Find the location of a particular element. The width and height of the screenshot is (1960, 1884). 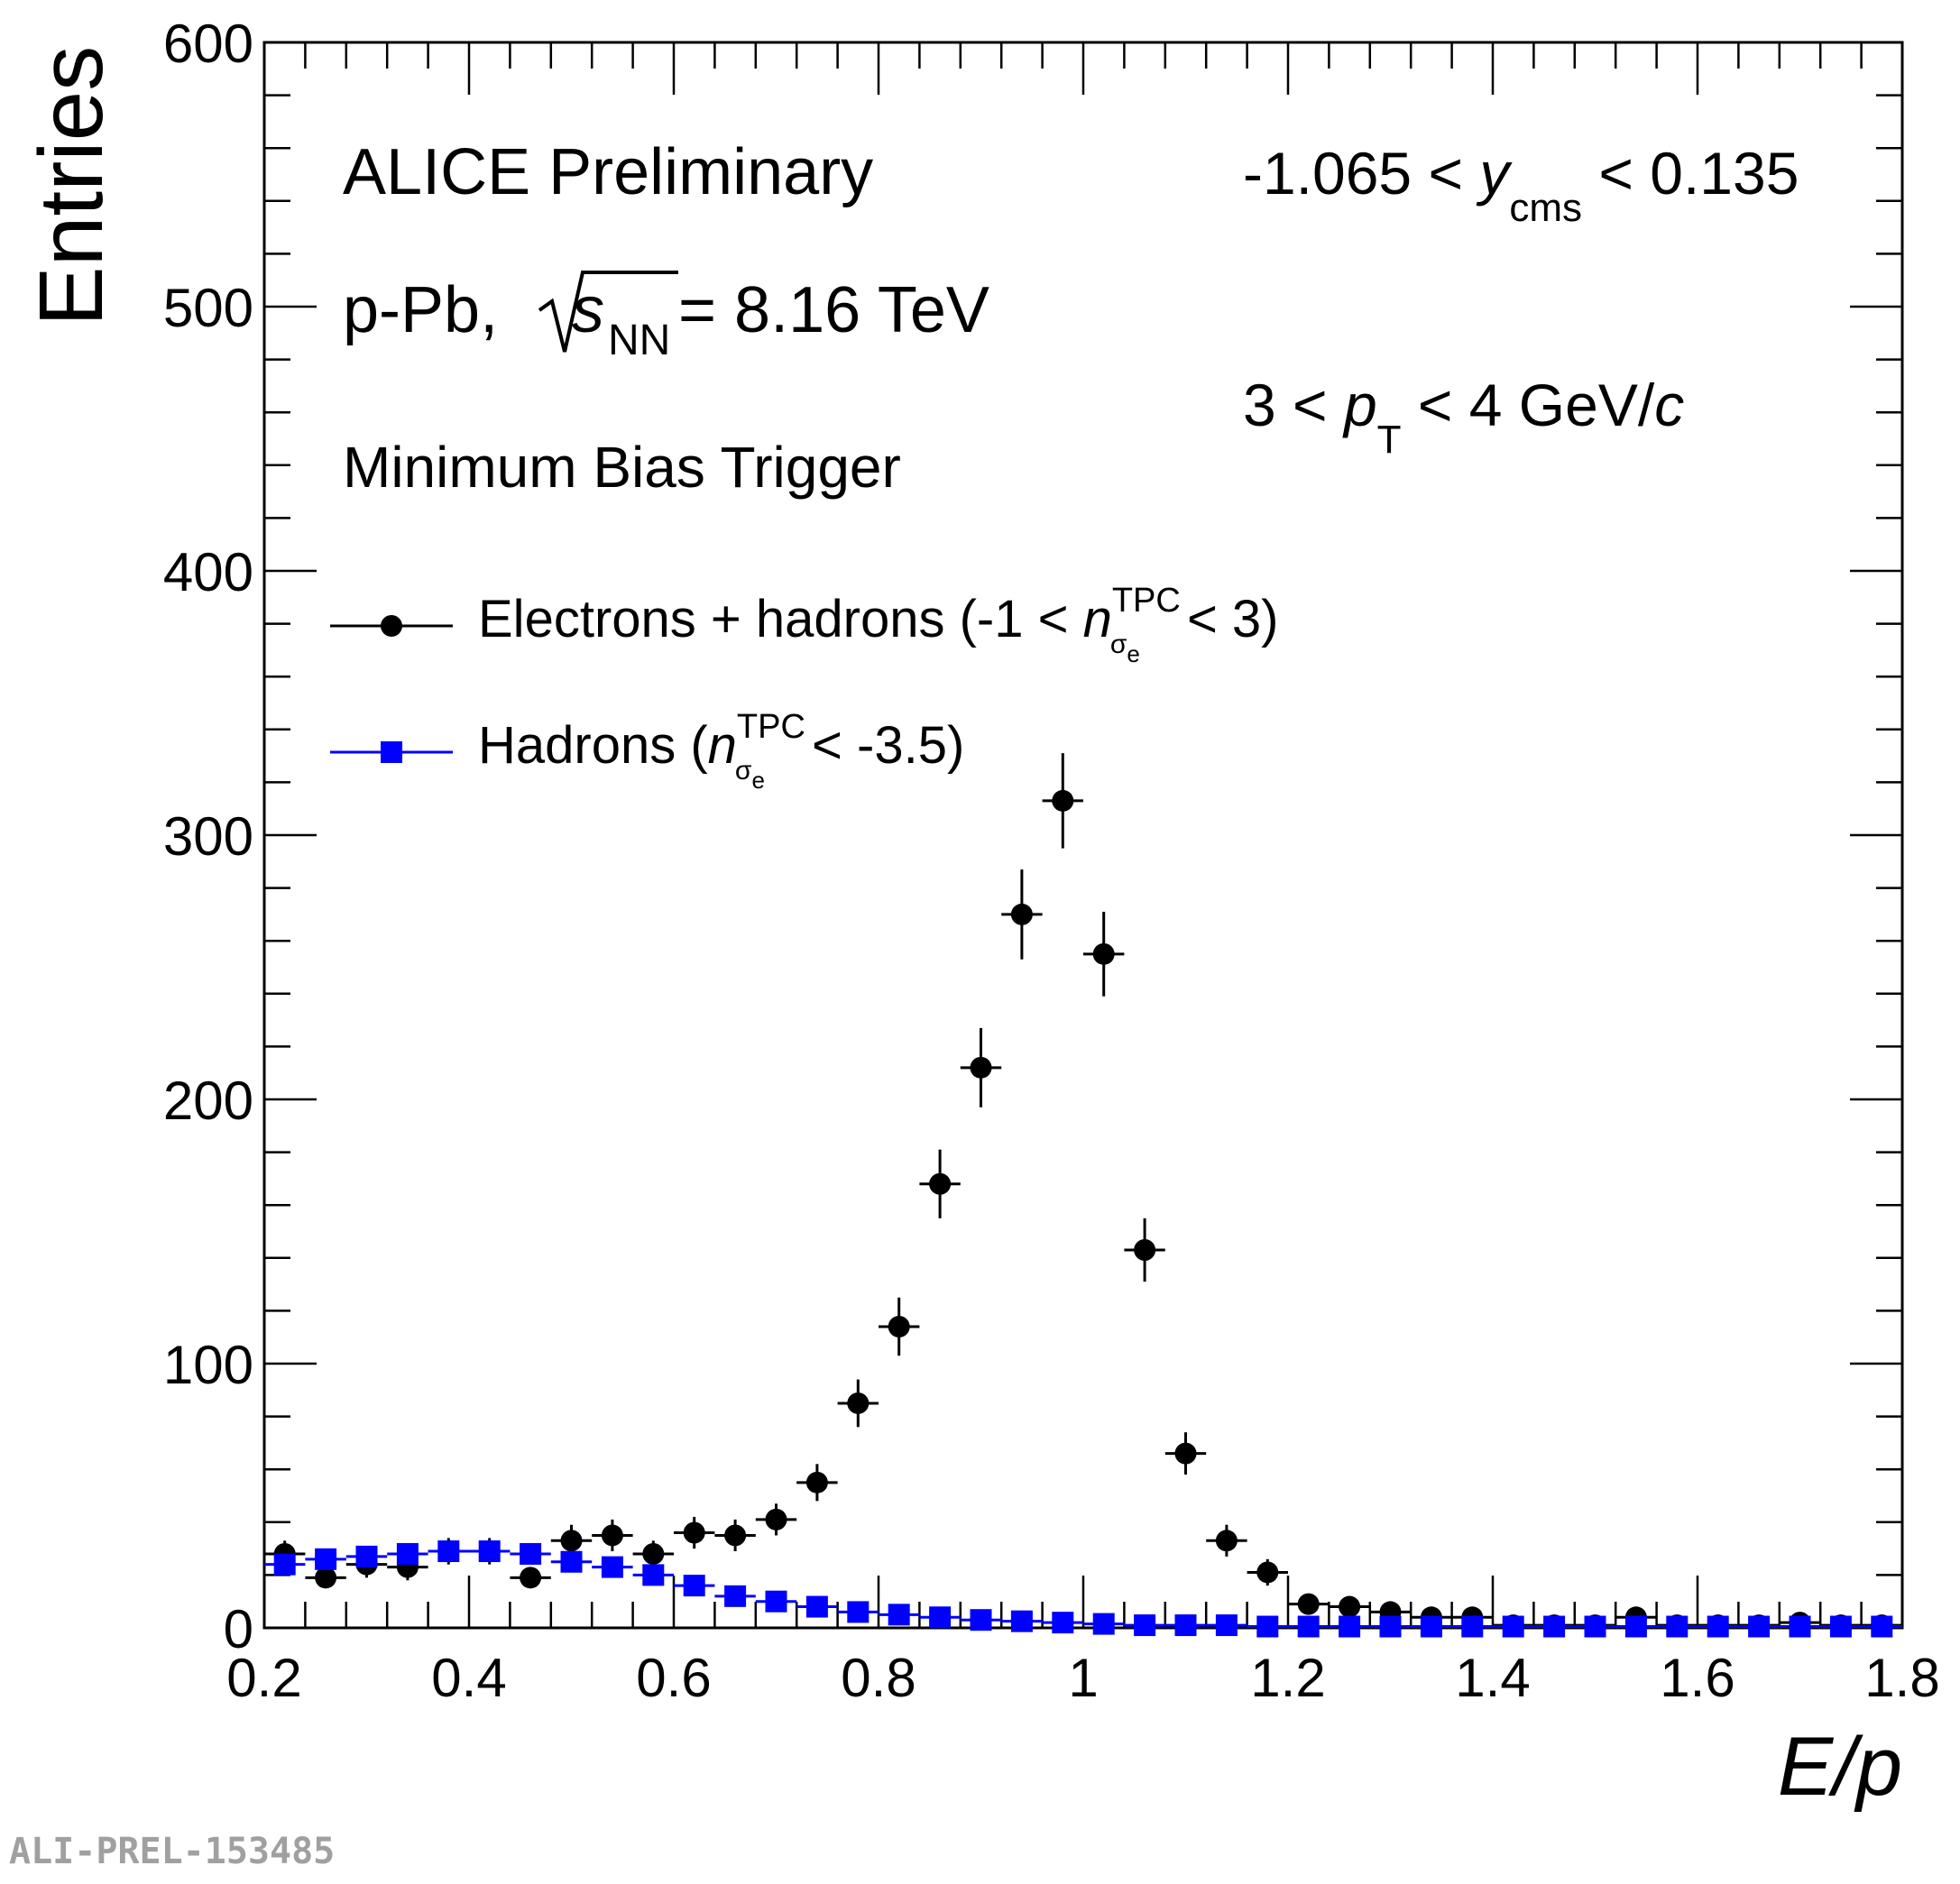

svg-text: = 8.16 TeV is located at coordinates (834, 310).